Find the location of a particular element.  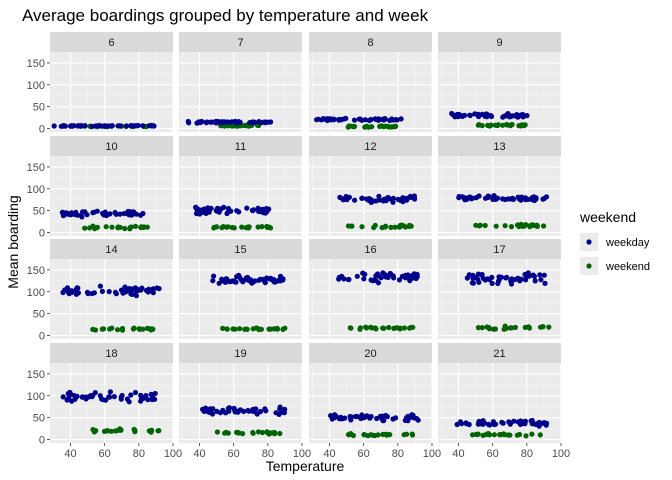

y-tick-label: 100 is located at coordinates (36, 397).